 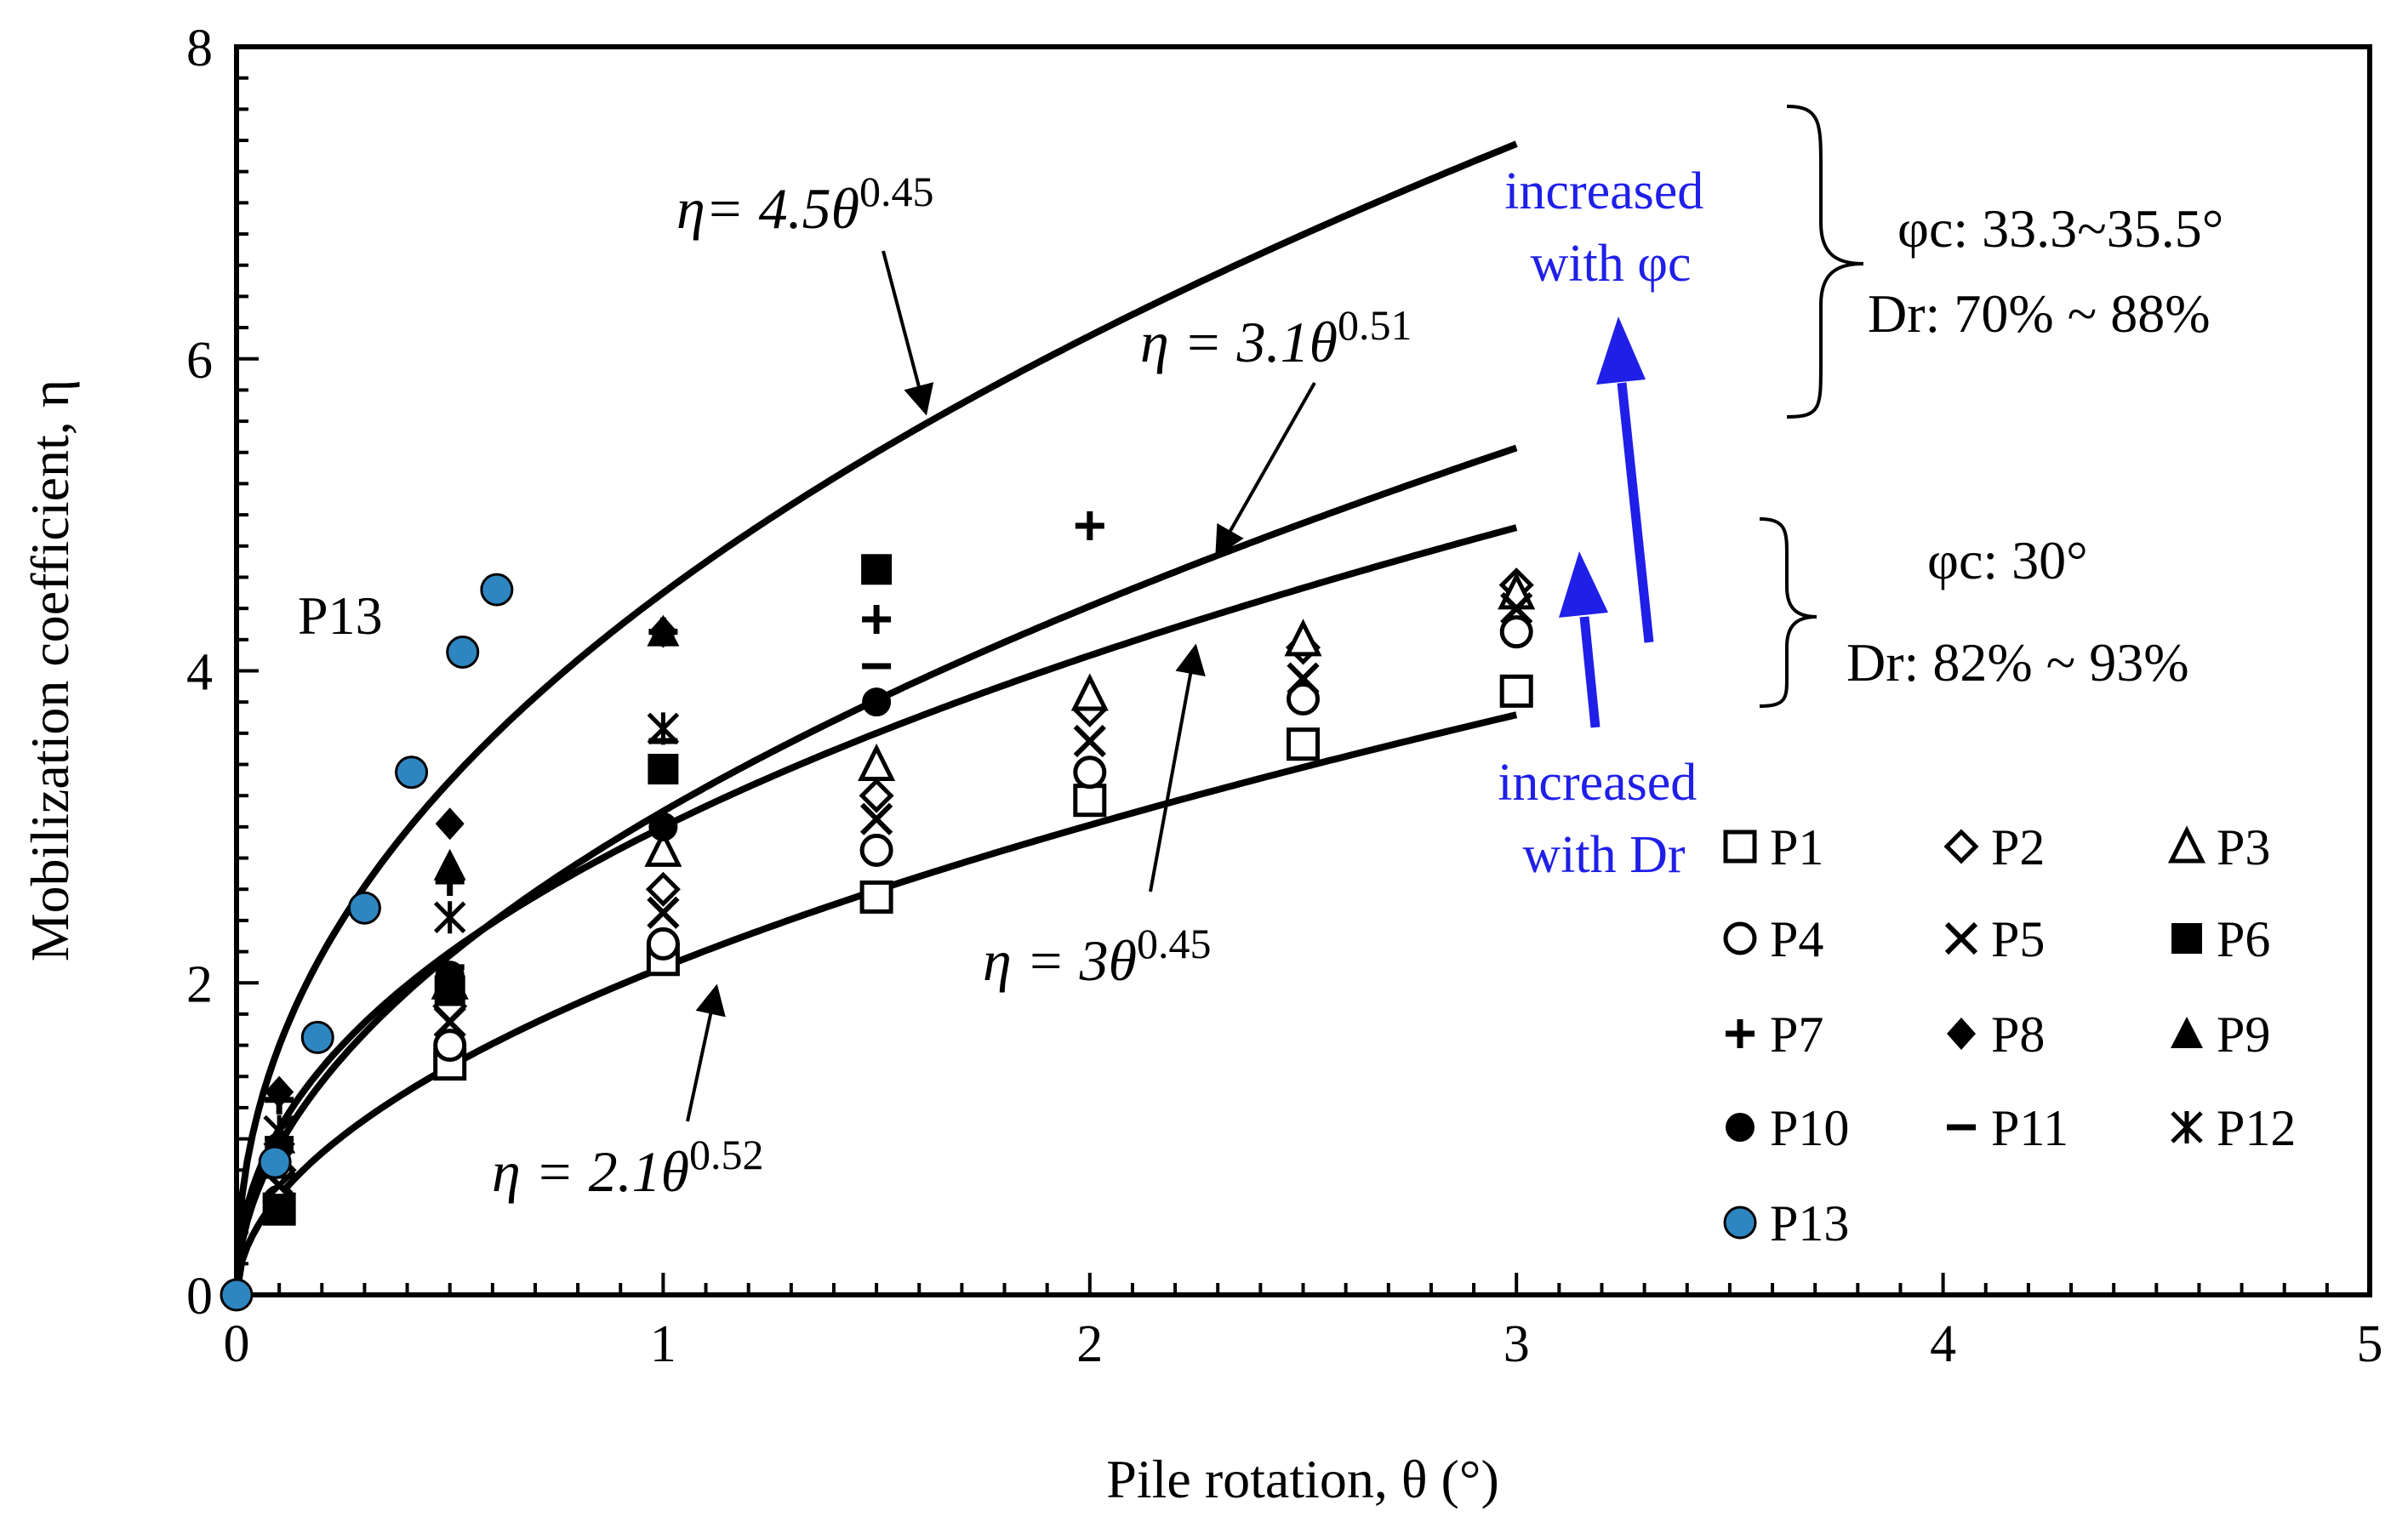 What do you see at coordinates (1604, 819) in the screenshot?
I see `note-increased-dr: increased with Dr` at bounding box center [1604, 819].